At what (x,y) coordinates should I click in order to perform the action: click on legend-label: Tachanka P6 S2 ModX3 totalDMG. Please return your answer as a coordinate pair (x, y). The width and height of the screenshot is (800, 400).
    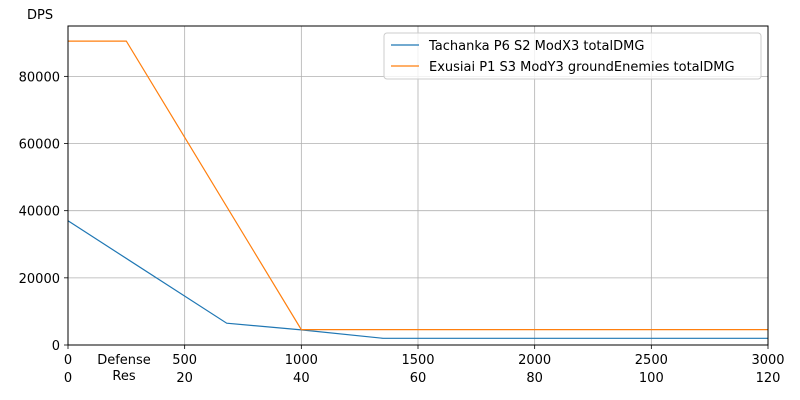
    Looking at the image, I should click on (536, 46).